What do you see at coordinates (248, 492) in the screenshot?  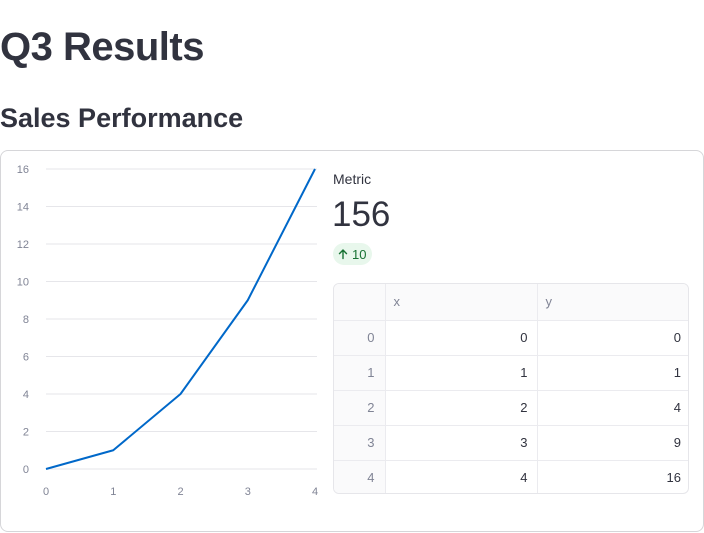 I see `x-tick-label: 3` at bounding box center [248, 492].